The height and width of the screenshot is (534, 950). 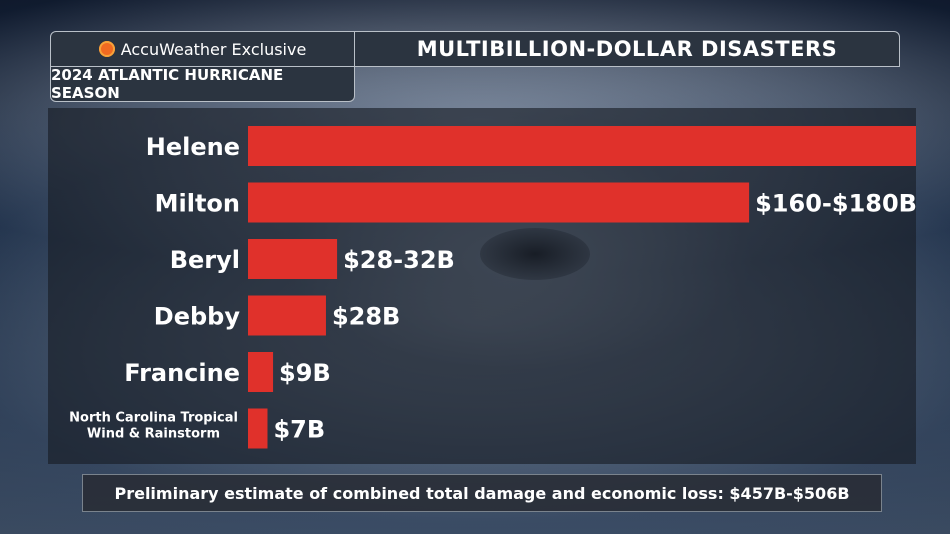 I want to click on brand-header: AccuWeather Exclusive, so click(x=202, y=49).